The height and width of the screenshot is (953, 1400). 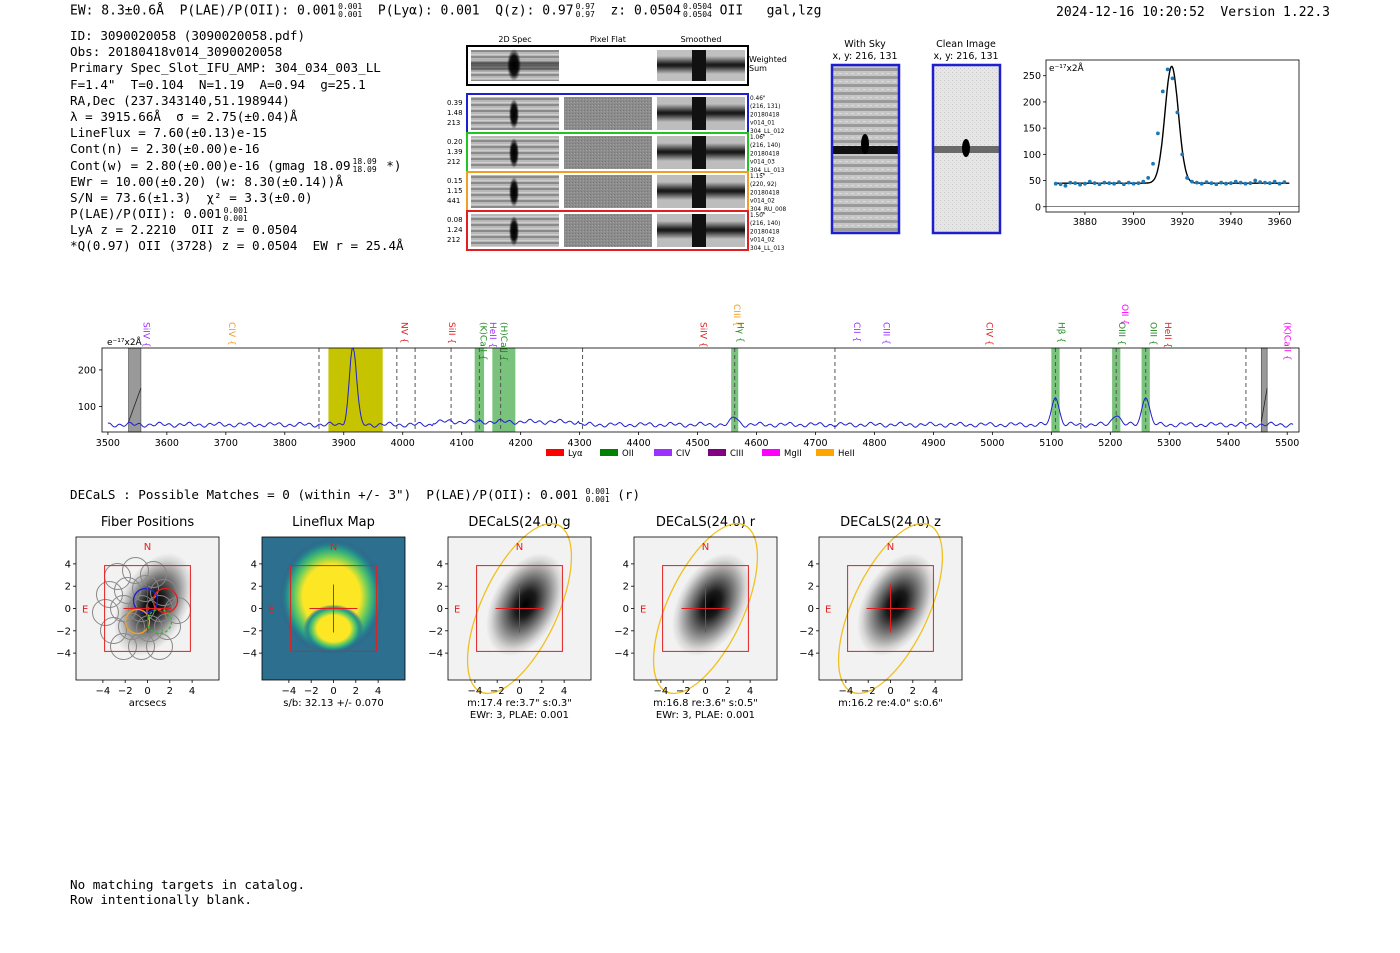 What do you see at coordinates (235, 210) in the screenshot?
I see `info-plae-sup: 0.001` at bounding box center [235, 210].